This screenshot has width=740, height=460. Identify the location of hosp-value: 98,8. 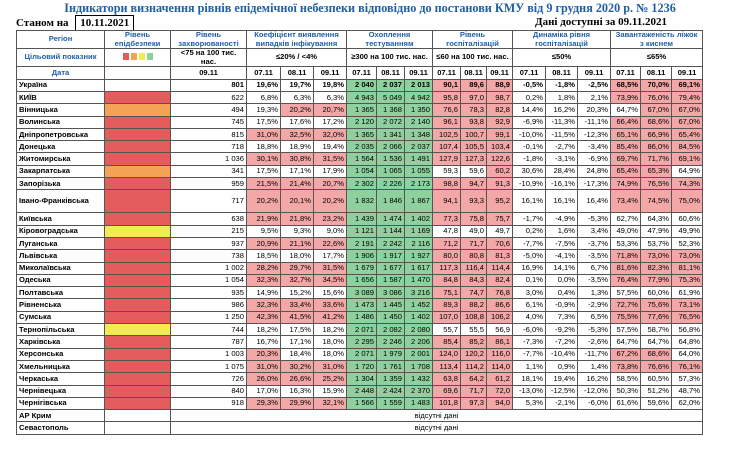
(446, 184).